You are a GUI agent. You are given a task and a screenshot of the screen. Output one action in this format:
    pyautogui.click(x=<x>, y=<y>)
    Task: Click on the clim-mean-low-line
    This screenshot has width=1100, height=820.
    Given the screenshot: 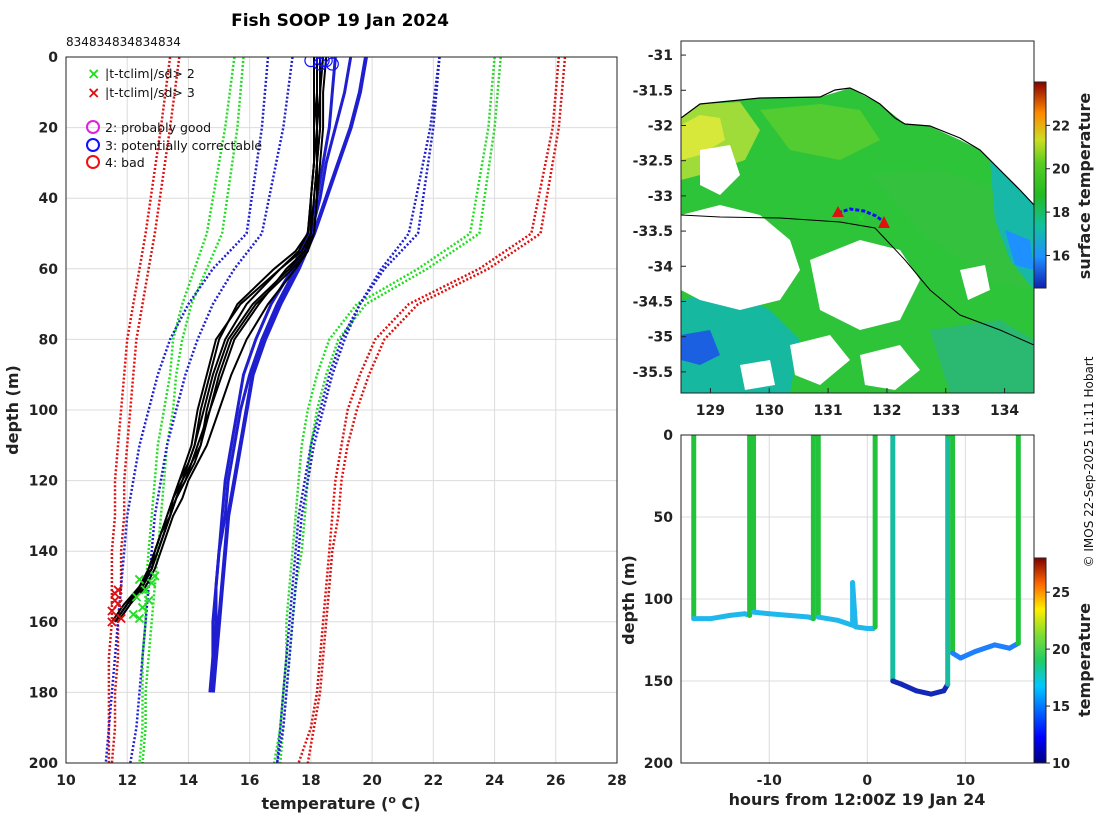 What is the action you would take?
    pyautogui.click(x=187, y=410)
    